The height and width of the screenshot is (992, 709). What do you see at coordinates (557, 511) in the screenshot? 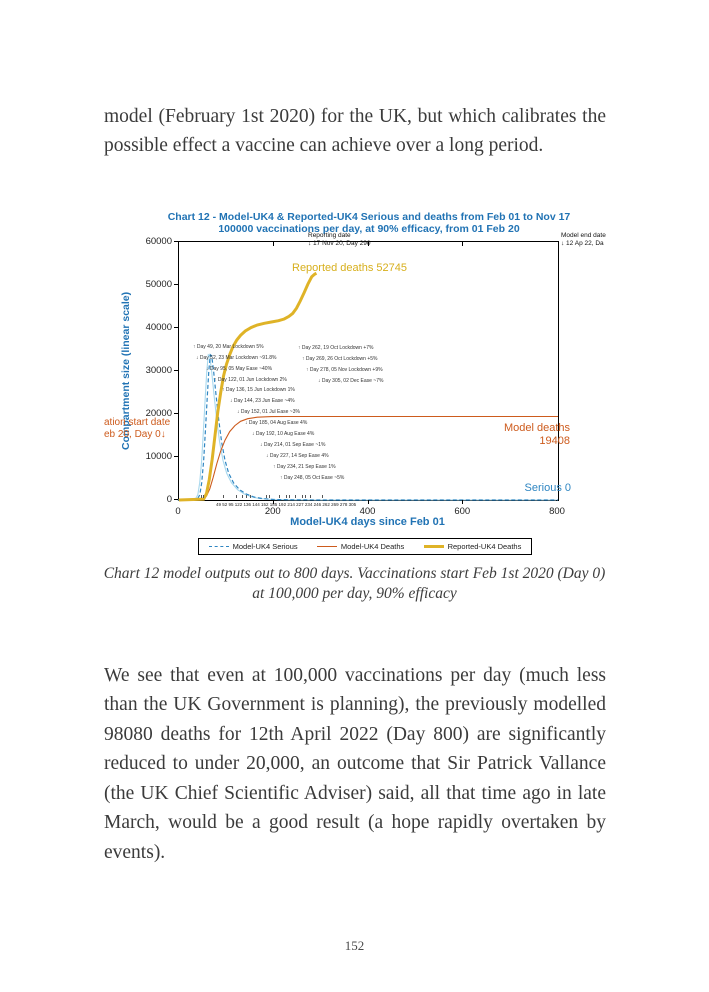
I see `x-tick-label: 800` at bounding box center [557, 511].